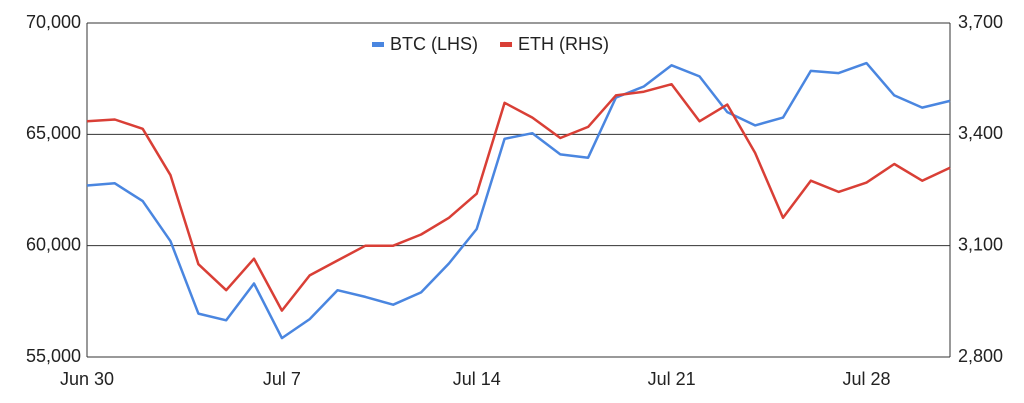 Image resolution: width=1024 pixels, height=403 pixels. I want to click on y2-tick-label: 3,100, so click(980, 244).